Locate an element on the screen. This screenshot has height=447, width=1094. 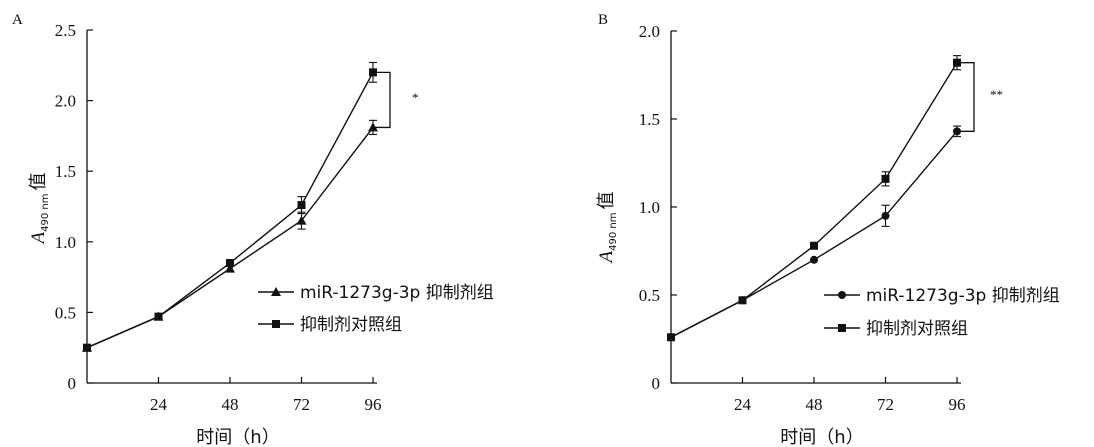
series-line is located at coordinates (814, 234).